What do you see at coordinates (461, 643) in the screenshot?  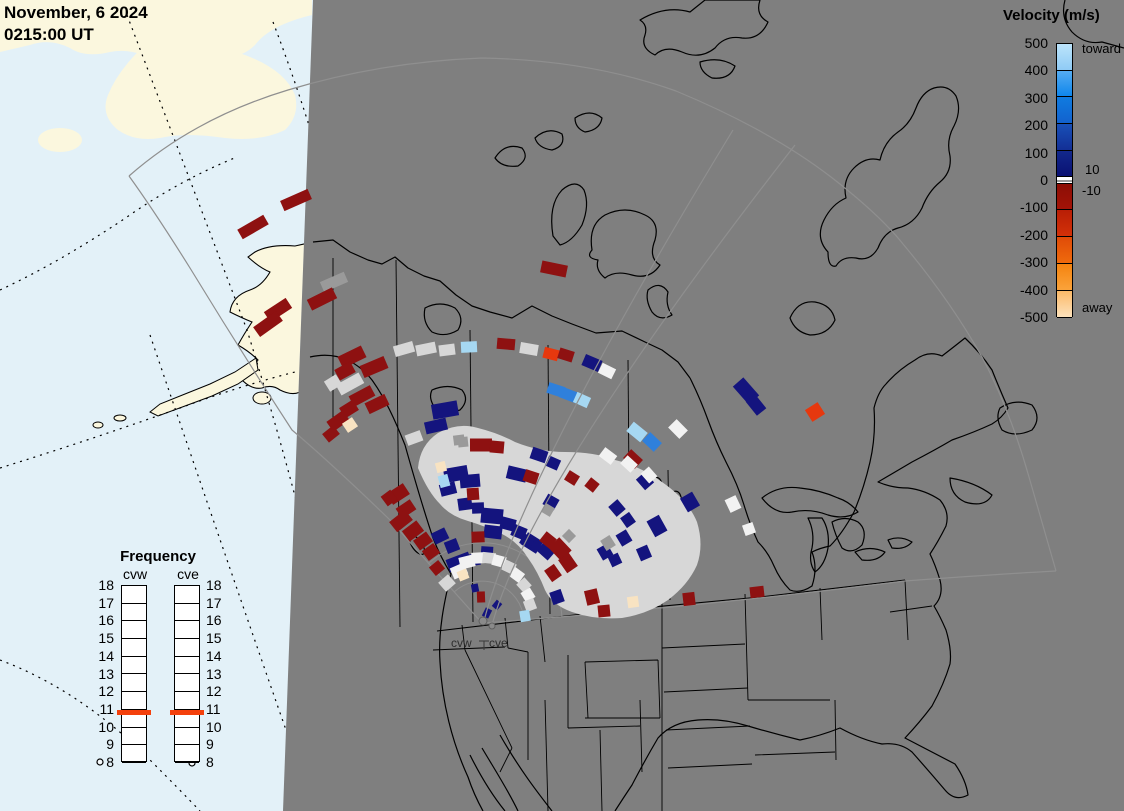 I see `radar-label-cvw: cvw` at bounding box center [461, 643].